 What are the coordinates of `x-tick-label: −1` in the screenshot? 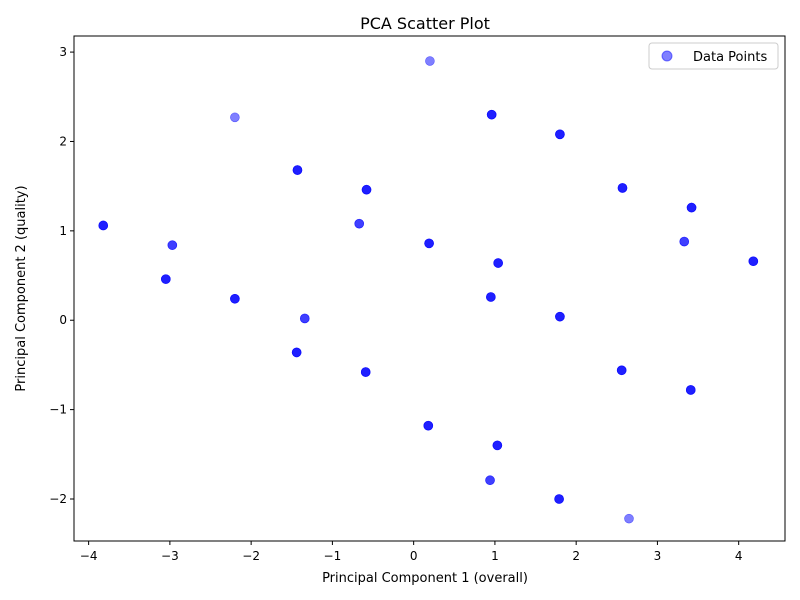 It's located at (333, 556).